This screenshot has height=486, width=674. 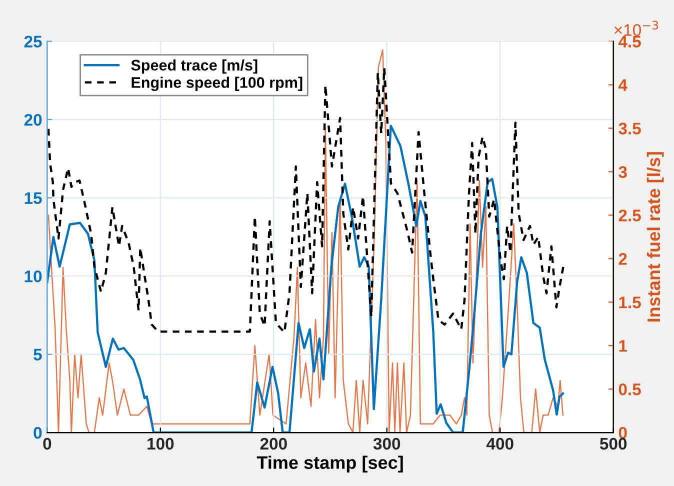 What do you see at coordinates (33, 42) in the screenshot?
I see `y-tick-label: 25` at bounding box center [33, 42].